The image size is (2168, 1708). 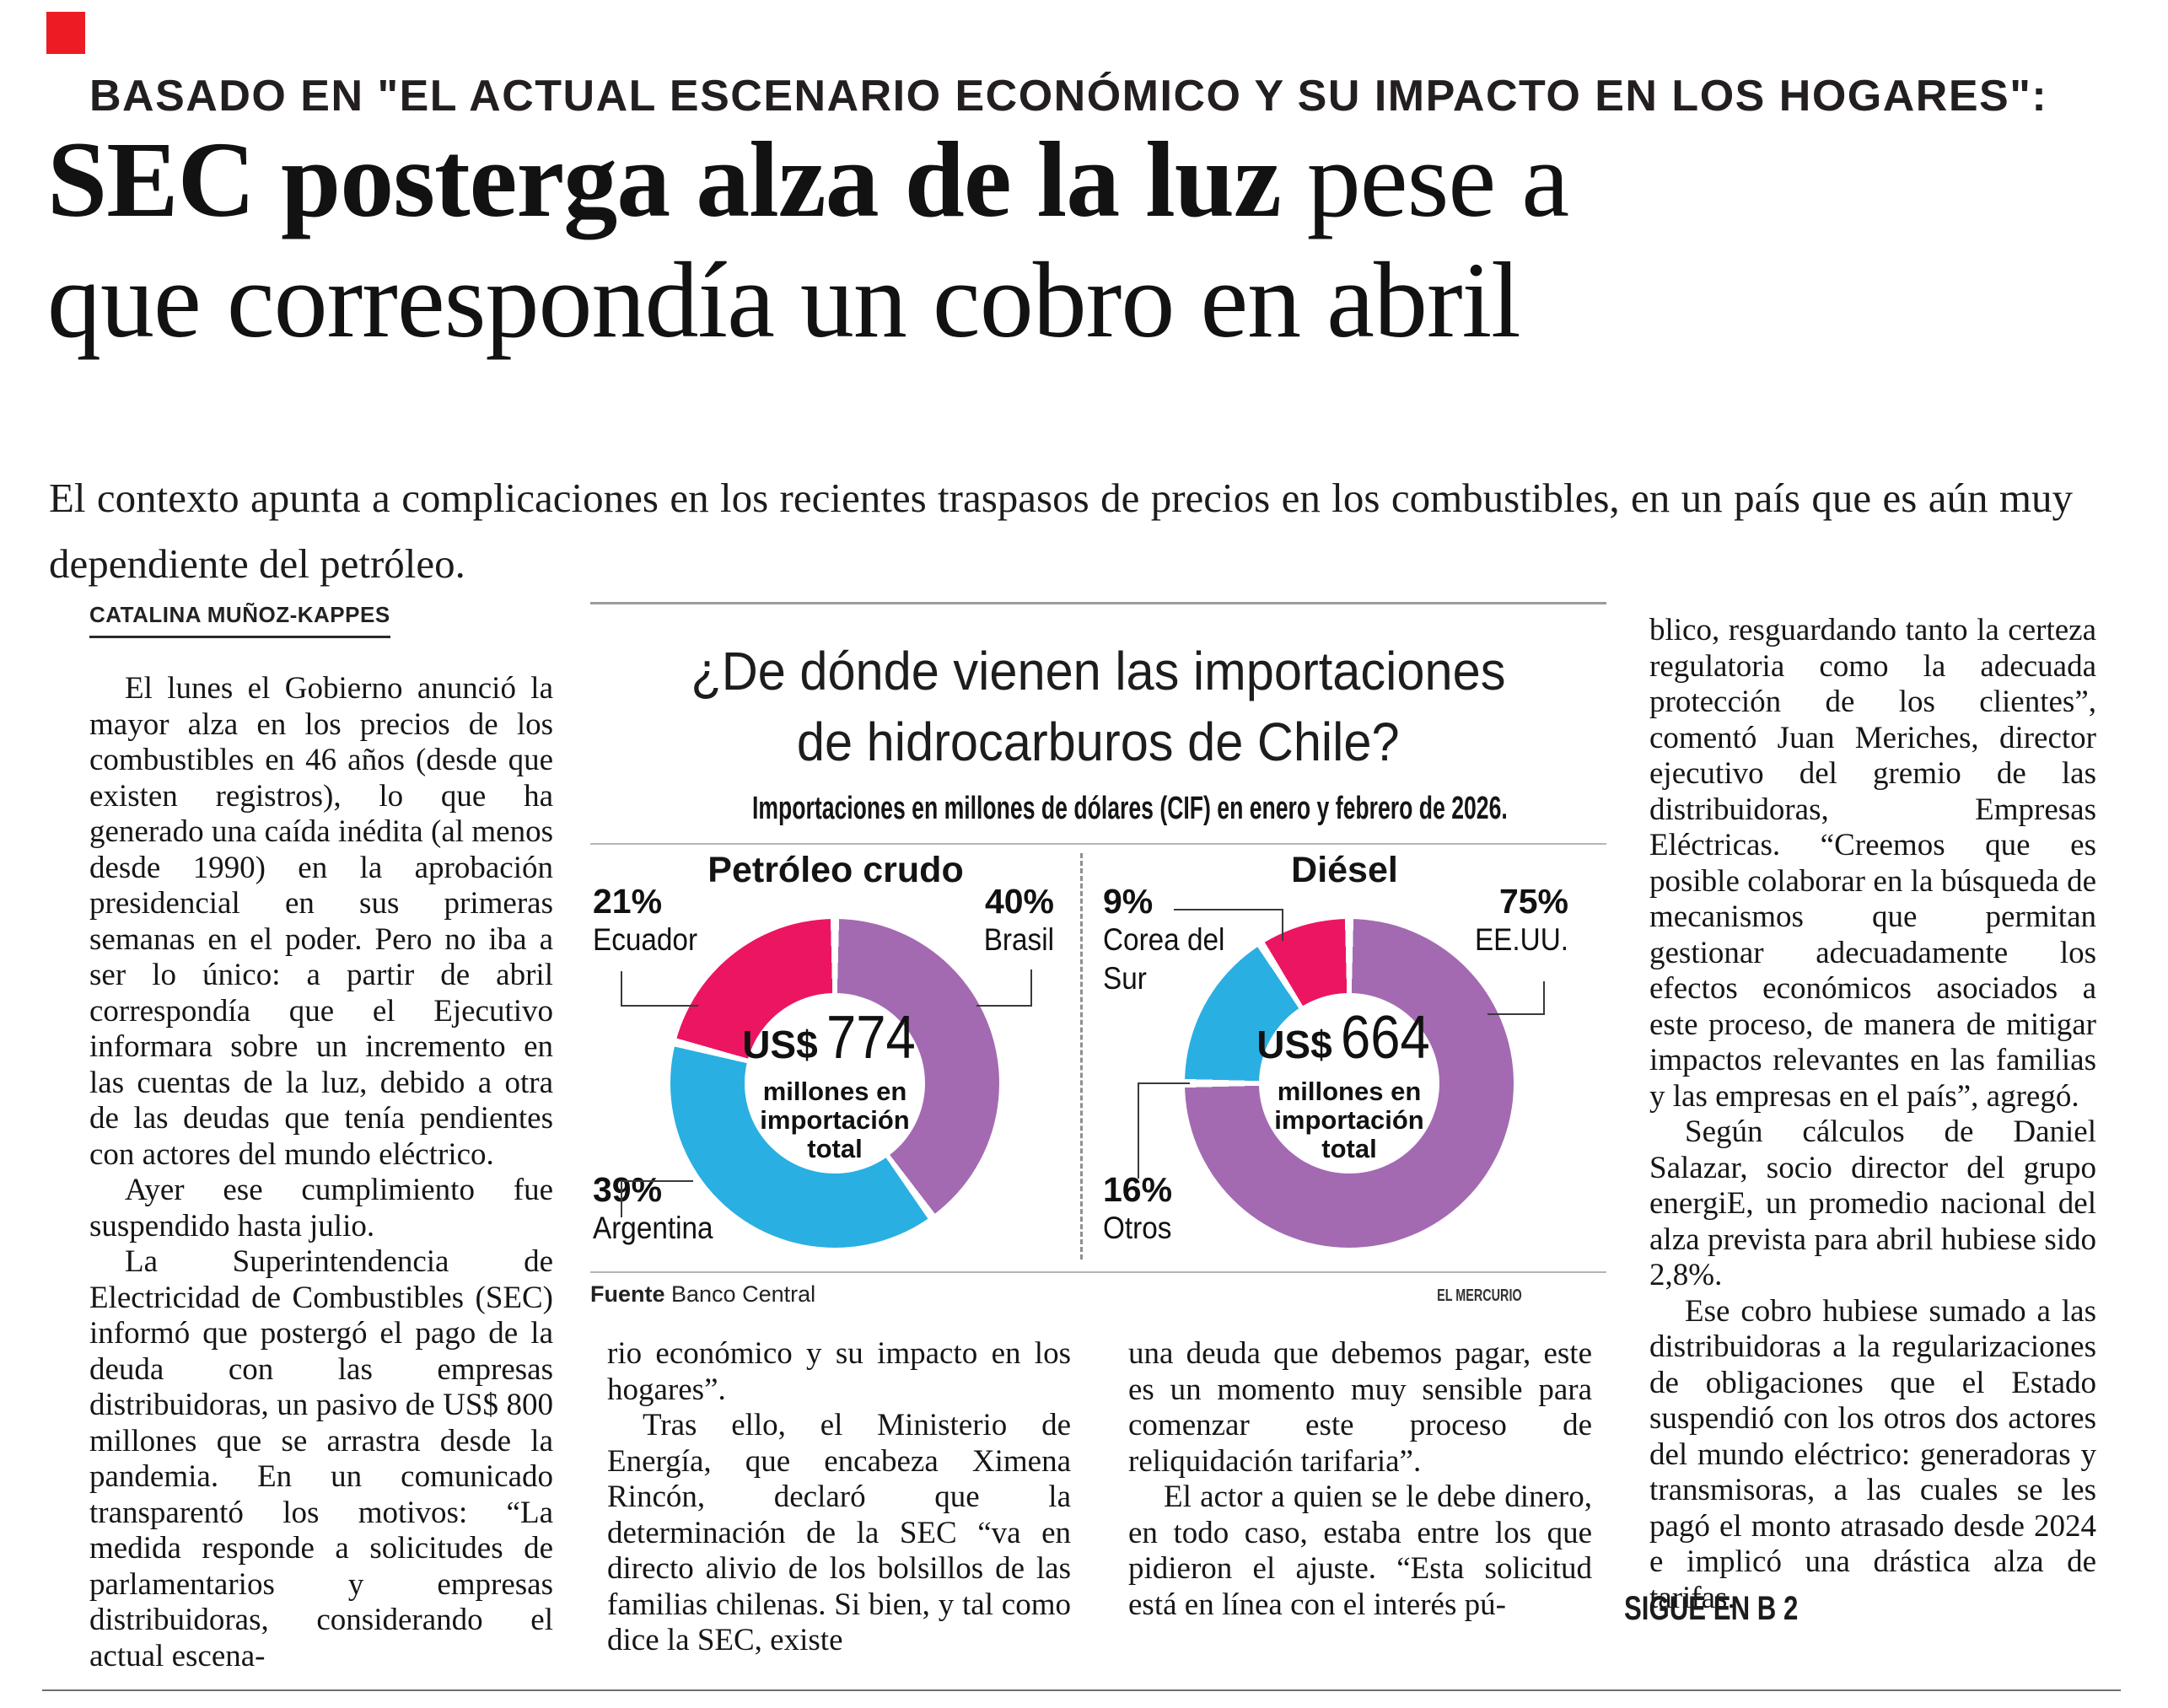 I want to click on donut-chart-diesel: US$ 664 millones en importación total, so click(x=1349, y=1083).